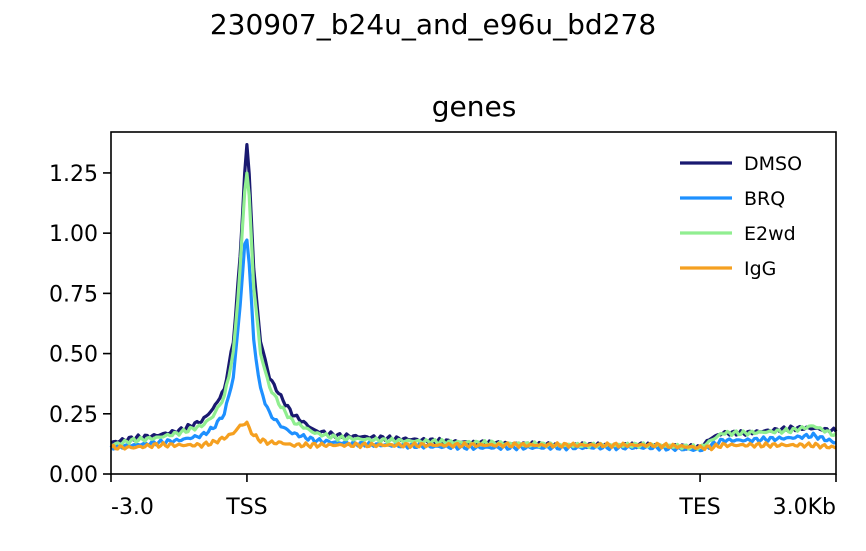 This screenshot has width=866, height=551. What do you see at coordinates (246, 507) in the screenshot?
I see `x-tick-label: TSS` at bounding box center [246, 507].